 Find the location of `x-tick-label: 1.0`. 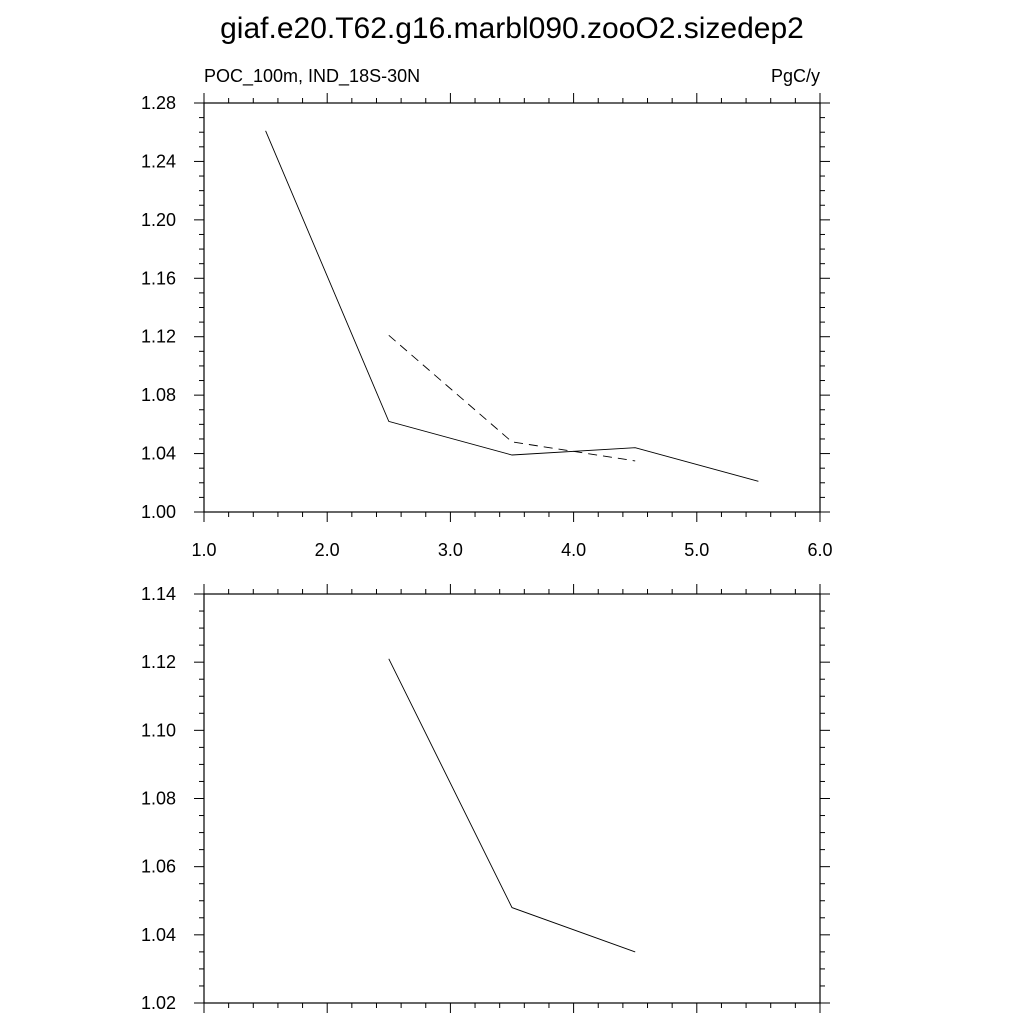

x-tick-label: 1.0 is located at coordinates (203, 550).